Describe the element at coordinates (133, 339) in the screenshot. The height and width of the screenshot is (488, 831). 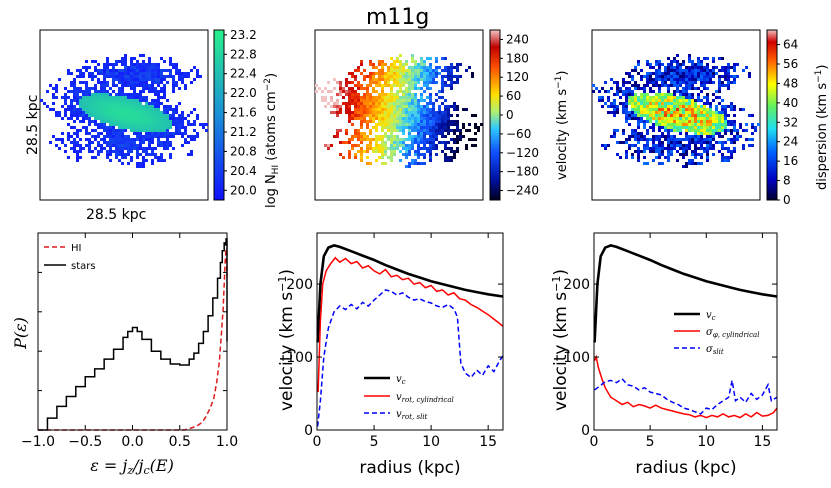
I see `series-hi-line` at that location.